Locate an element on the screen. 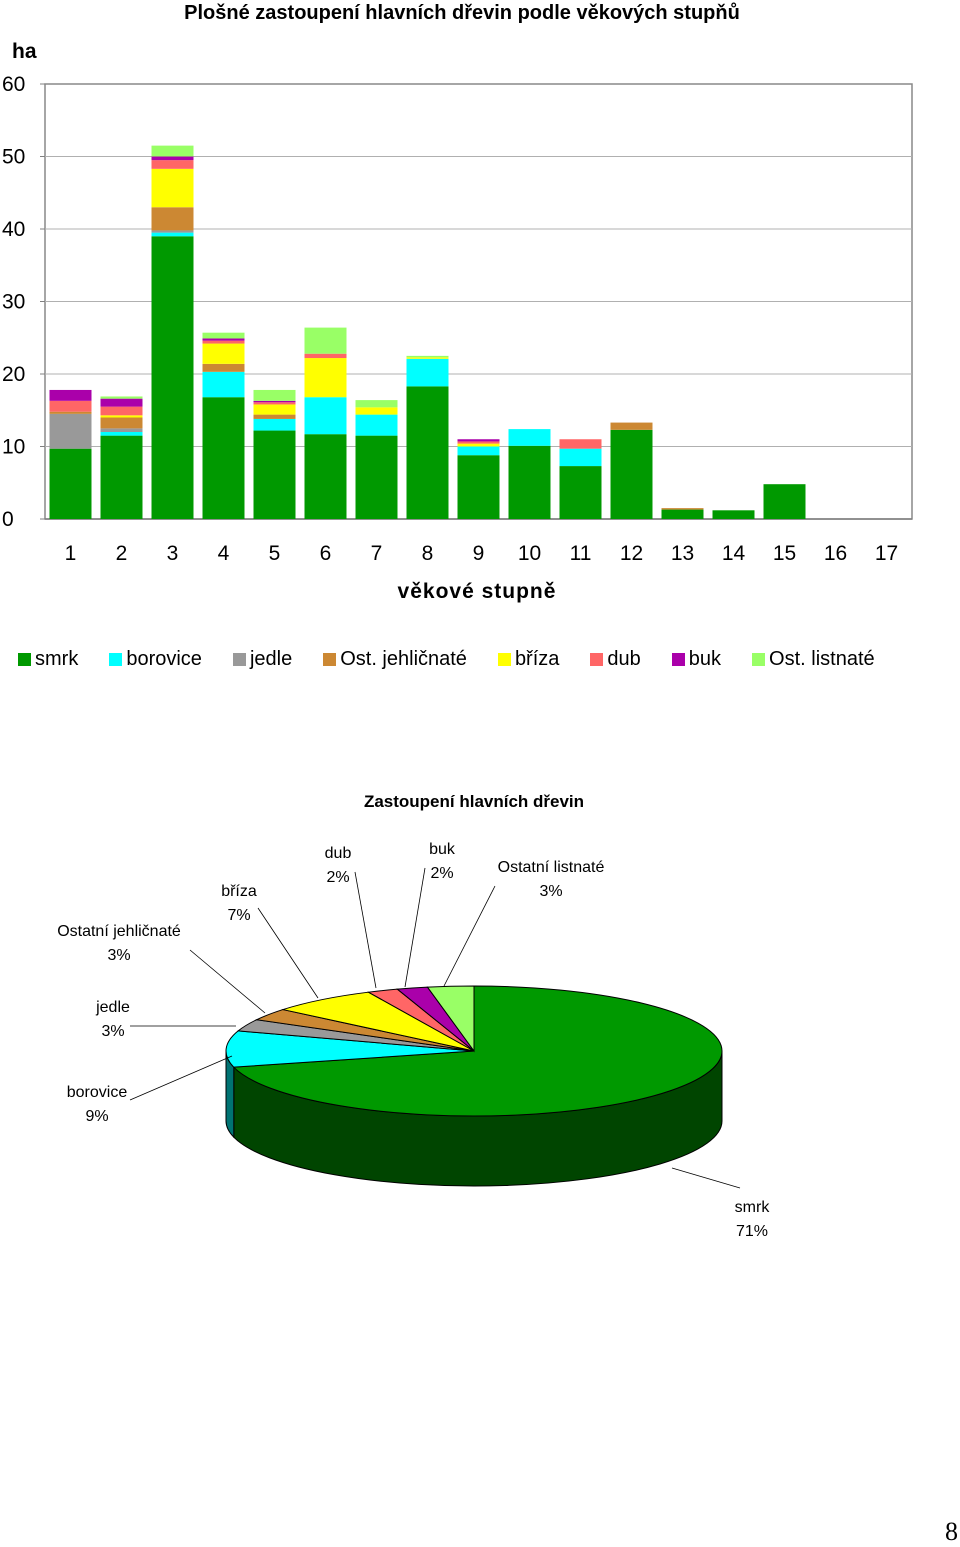 This screenshot has width=960, height=1547. pie-label-value: 71% is located at coordinates (752, 1231).